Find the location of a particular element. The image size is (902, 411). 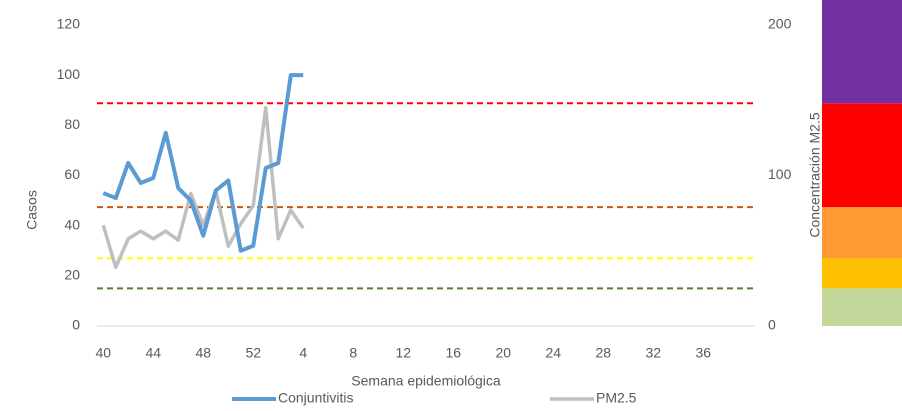

x-tick-label: 44 is located at coordinates (153, 353).